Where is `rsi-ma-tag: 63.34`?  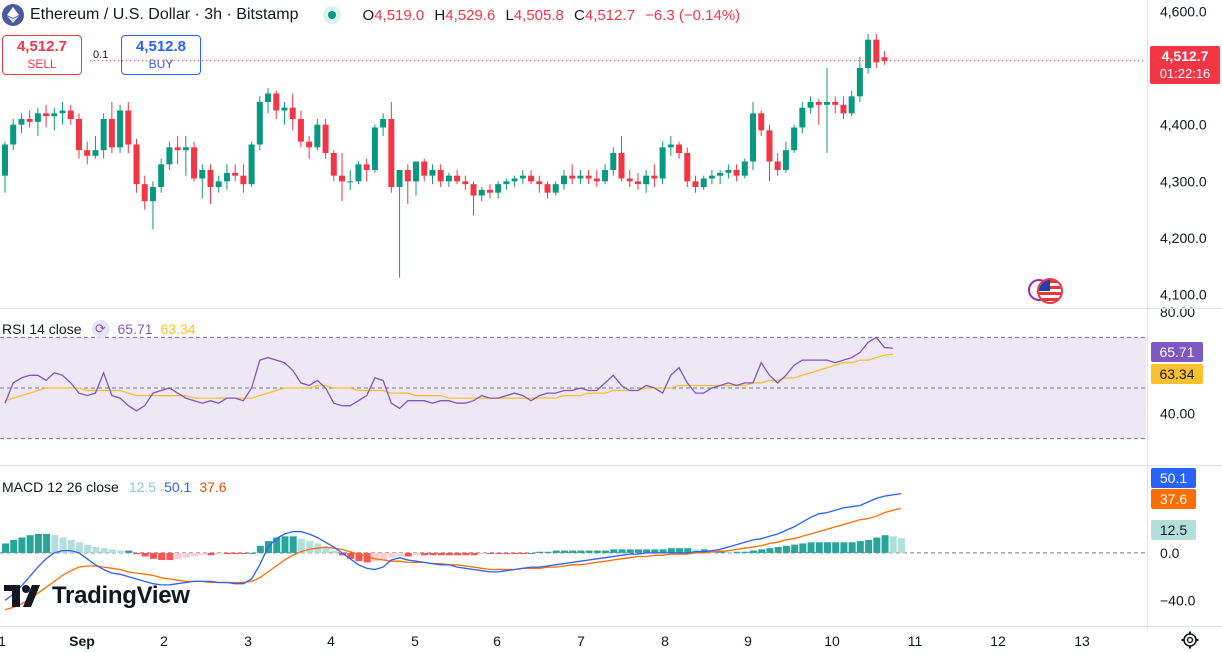
rsi-ma-tag: 63.34 is located at coordinates (1177, 374).